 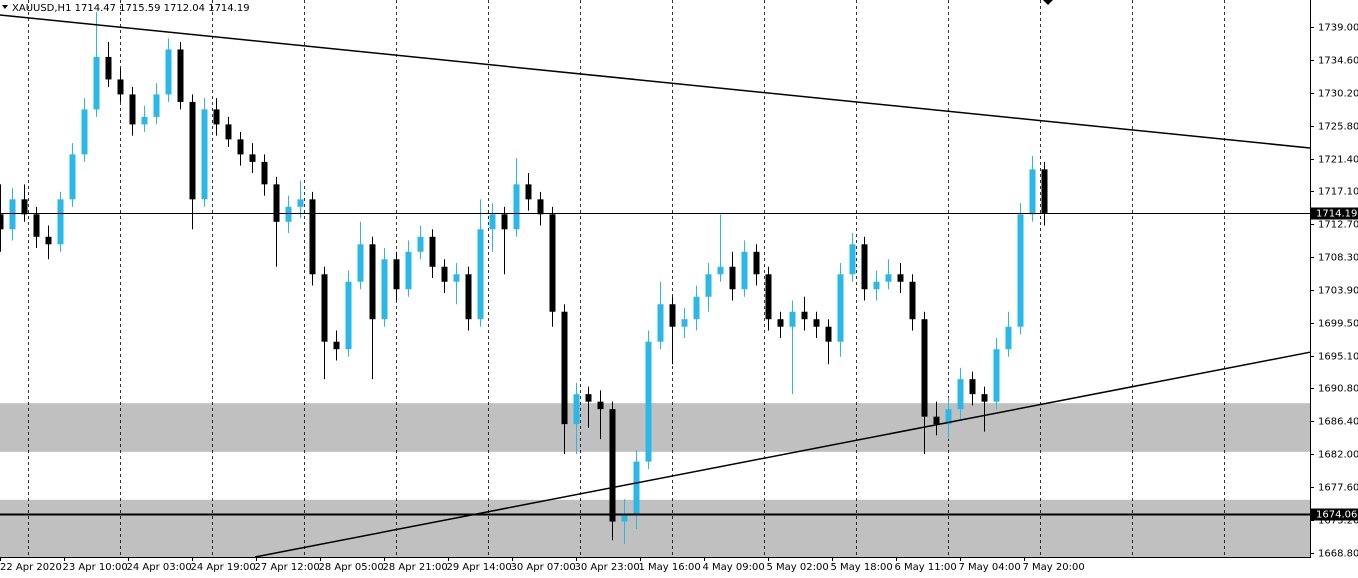 I want to click on x-tick-label: 4 May 09:00, so click(x=734, y=567).